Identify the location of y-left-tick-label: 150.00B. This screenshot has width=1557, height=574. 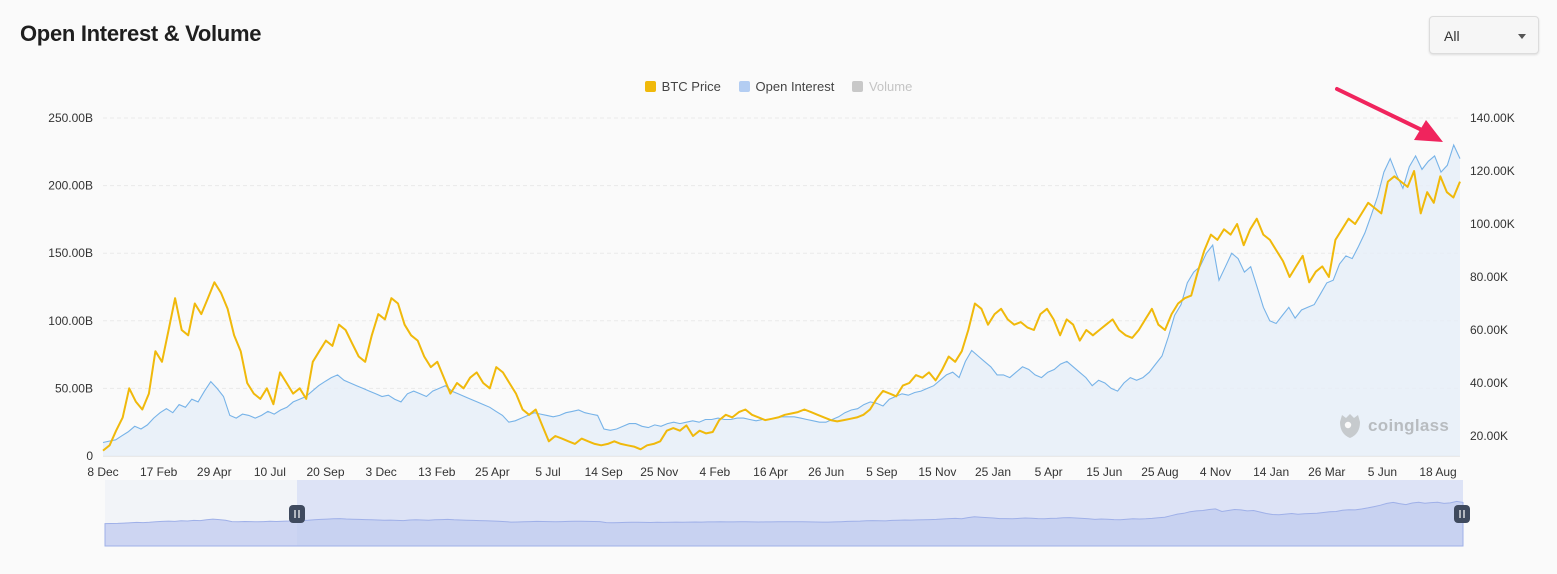
(70, 253).